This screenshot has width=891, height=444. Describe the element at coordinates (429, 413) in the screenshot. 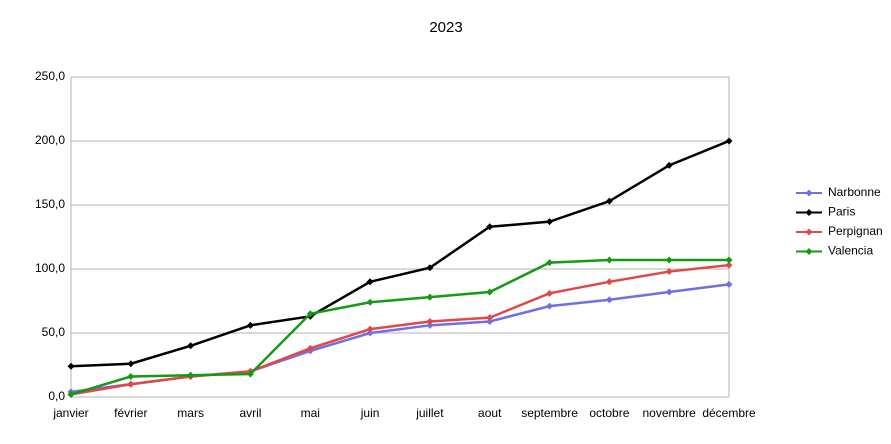

I see `x-tick-label: juillet` at that location.